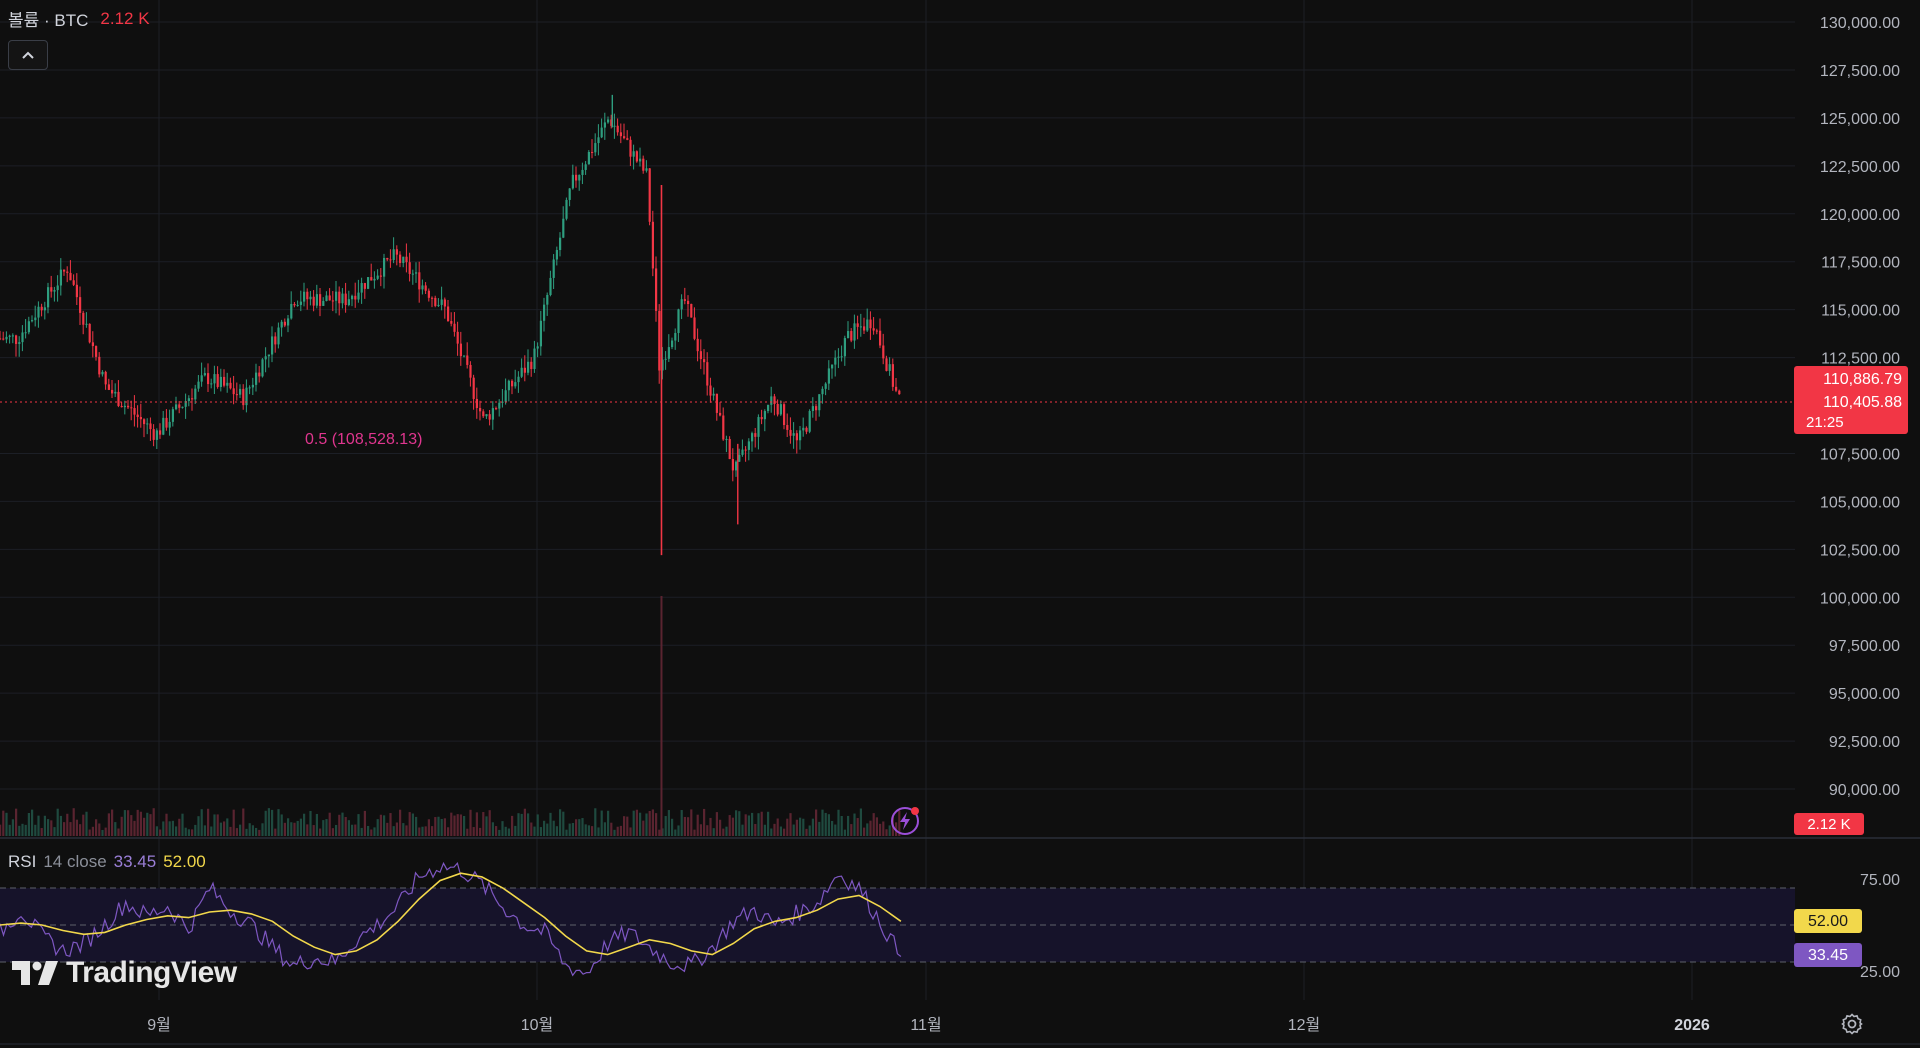  I want to click on volume-legend: 볼륨 · BTC 2.12 K, so click(79, 18).